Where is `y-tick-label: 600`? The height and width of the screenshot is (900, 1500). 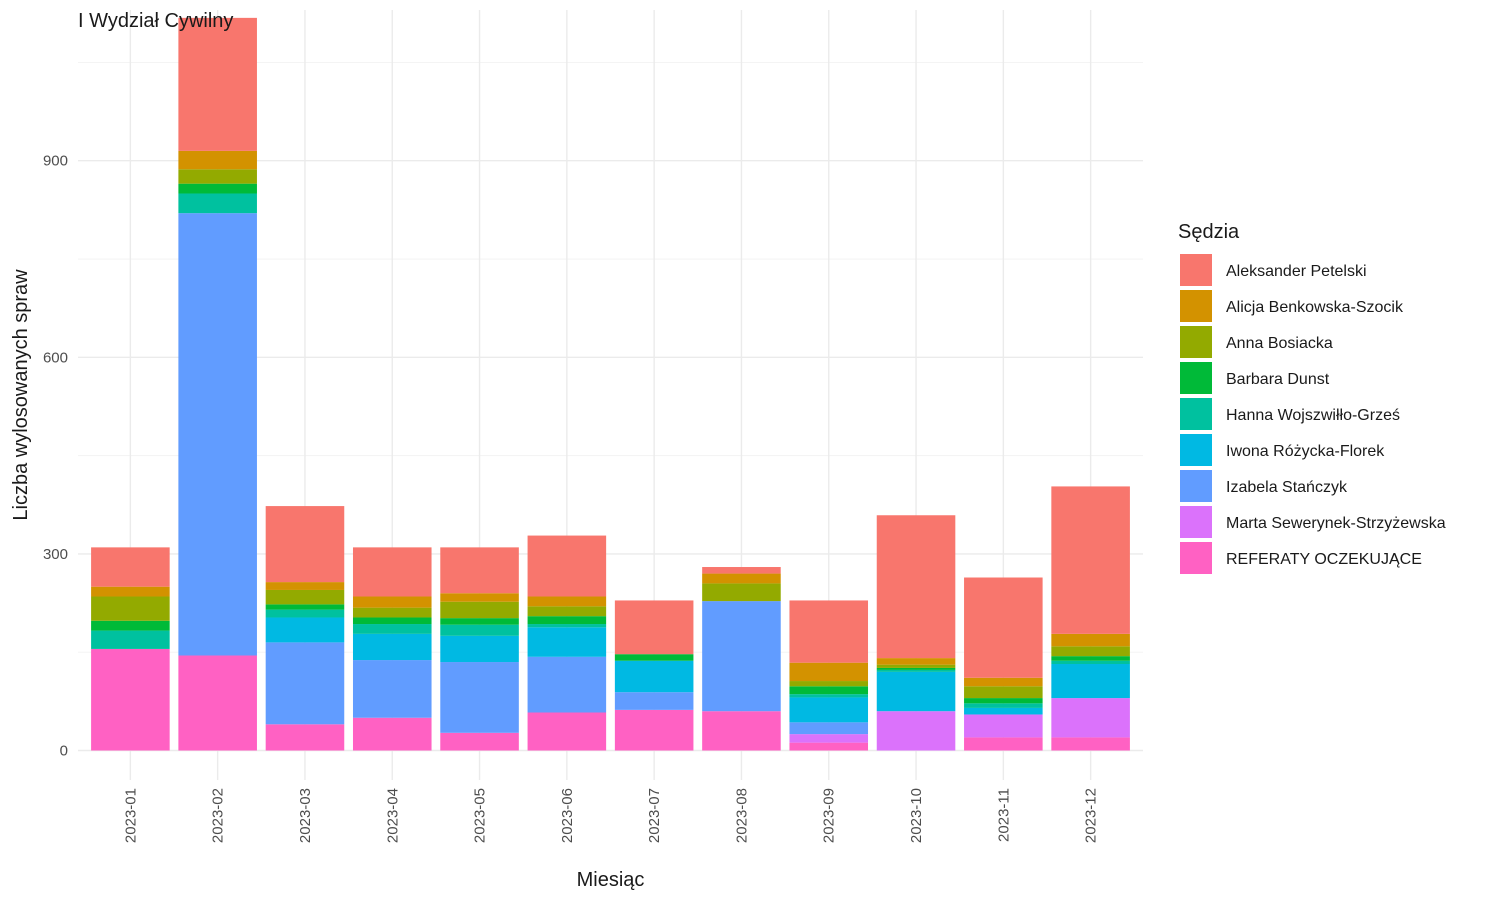
y-tick-label: 600 is located at coordinates (55, 357).